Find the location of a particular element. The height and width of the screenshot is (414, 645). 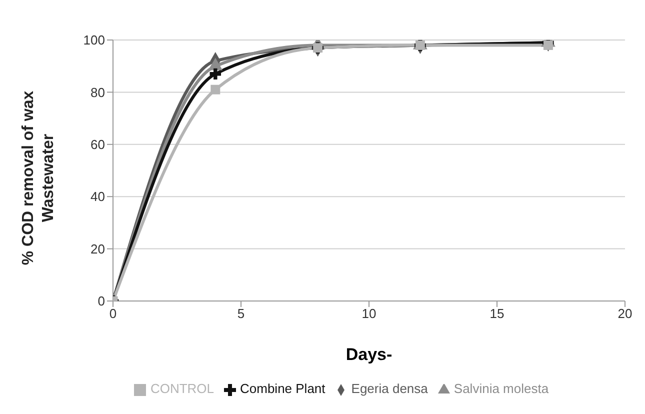

x-tick-label: 10 is located at coordinates (369, 314).